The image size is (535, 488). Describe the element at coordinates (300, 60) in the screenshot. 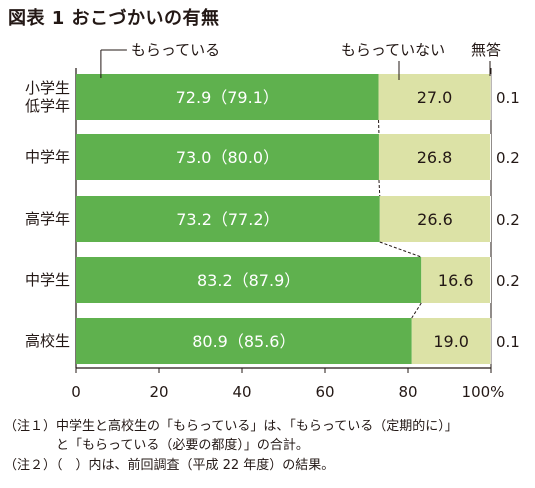

I see `legend-layer: もらっている もらっていない 無答` at that location.